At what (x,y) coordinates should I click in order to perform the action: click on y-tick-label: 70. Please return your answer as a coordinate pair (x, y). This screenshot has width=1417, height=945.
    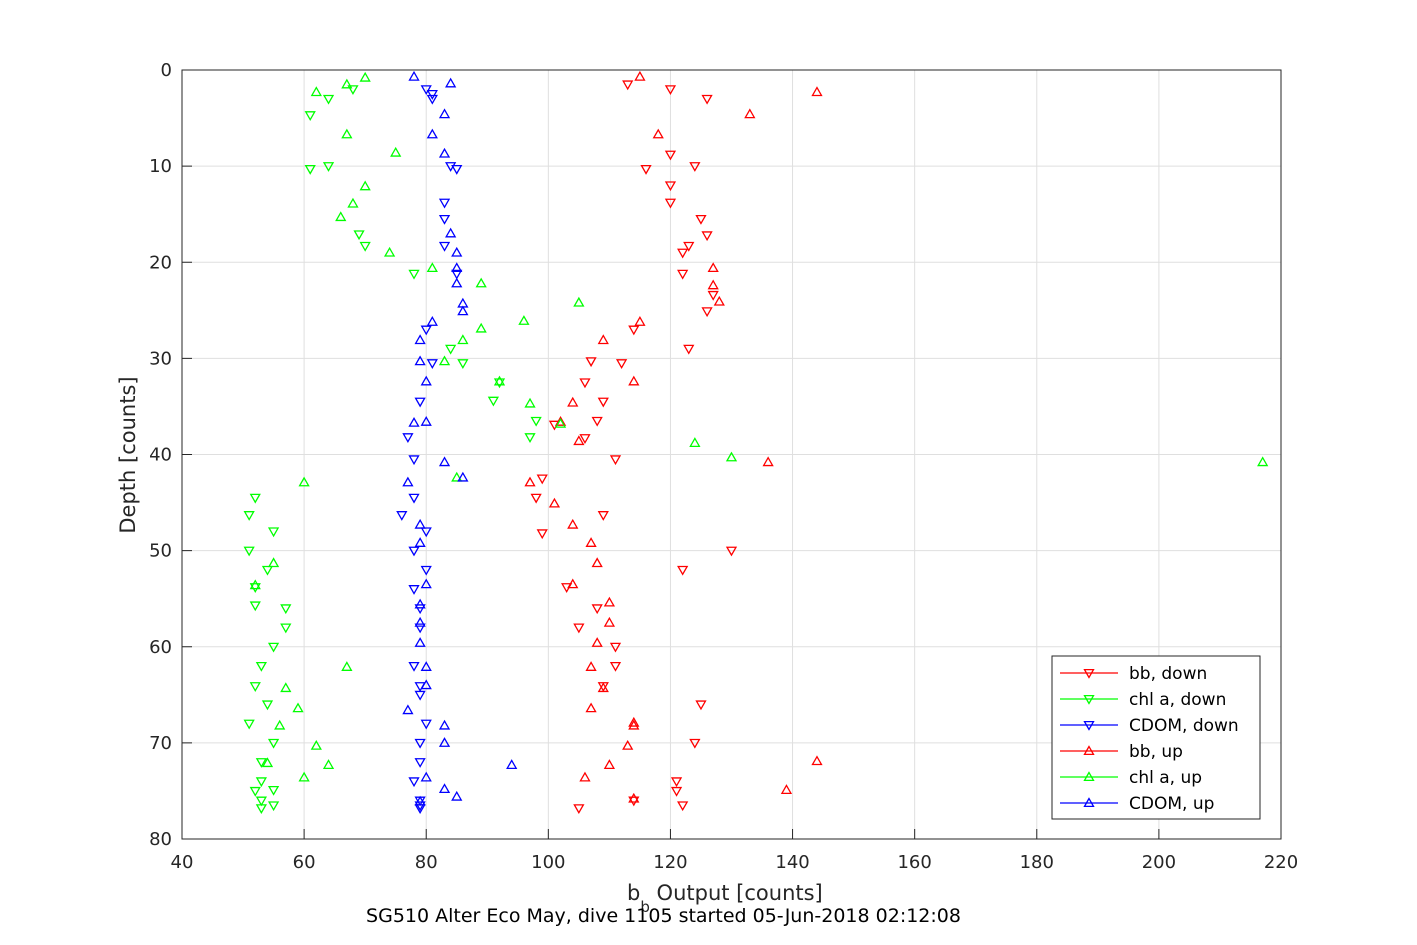
    Looking at the image, I should click on (160, 743).